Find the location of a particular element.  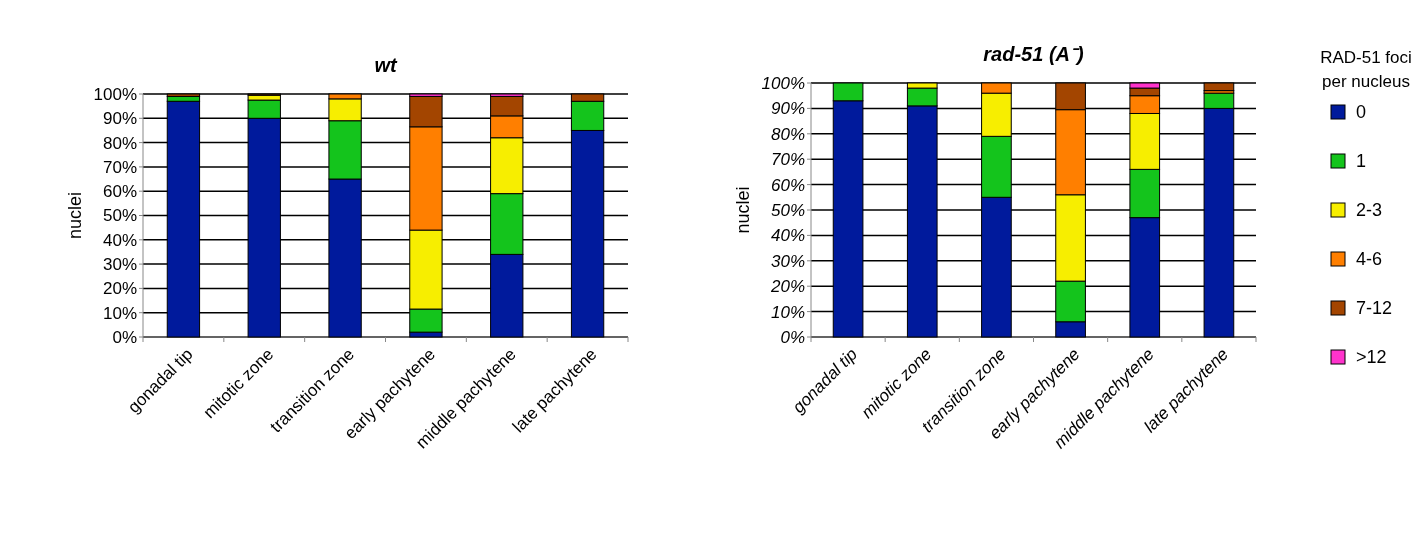

legend-title: RAD-51 foci per nucleus is located at coordinates (1366, 69).